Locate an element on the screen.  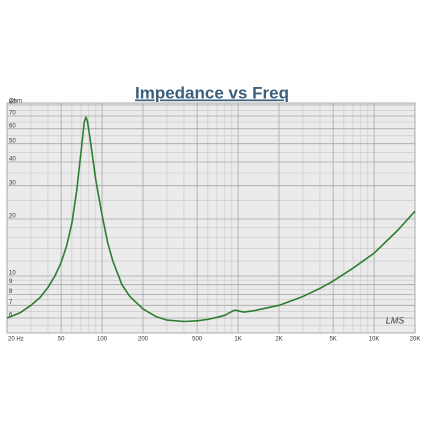
x-tick-label: 1K is located at coordinates (237, 340).